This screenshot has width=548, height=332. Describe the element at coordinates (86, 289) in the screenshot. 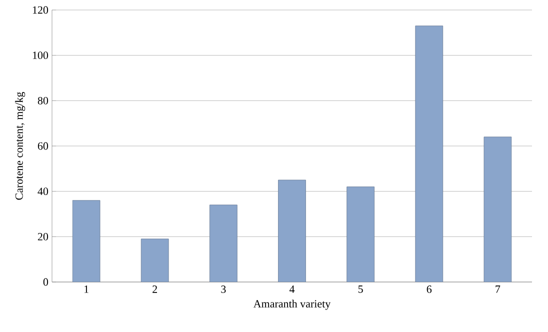

I see `x-tick-label: 1` at that location.